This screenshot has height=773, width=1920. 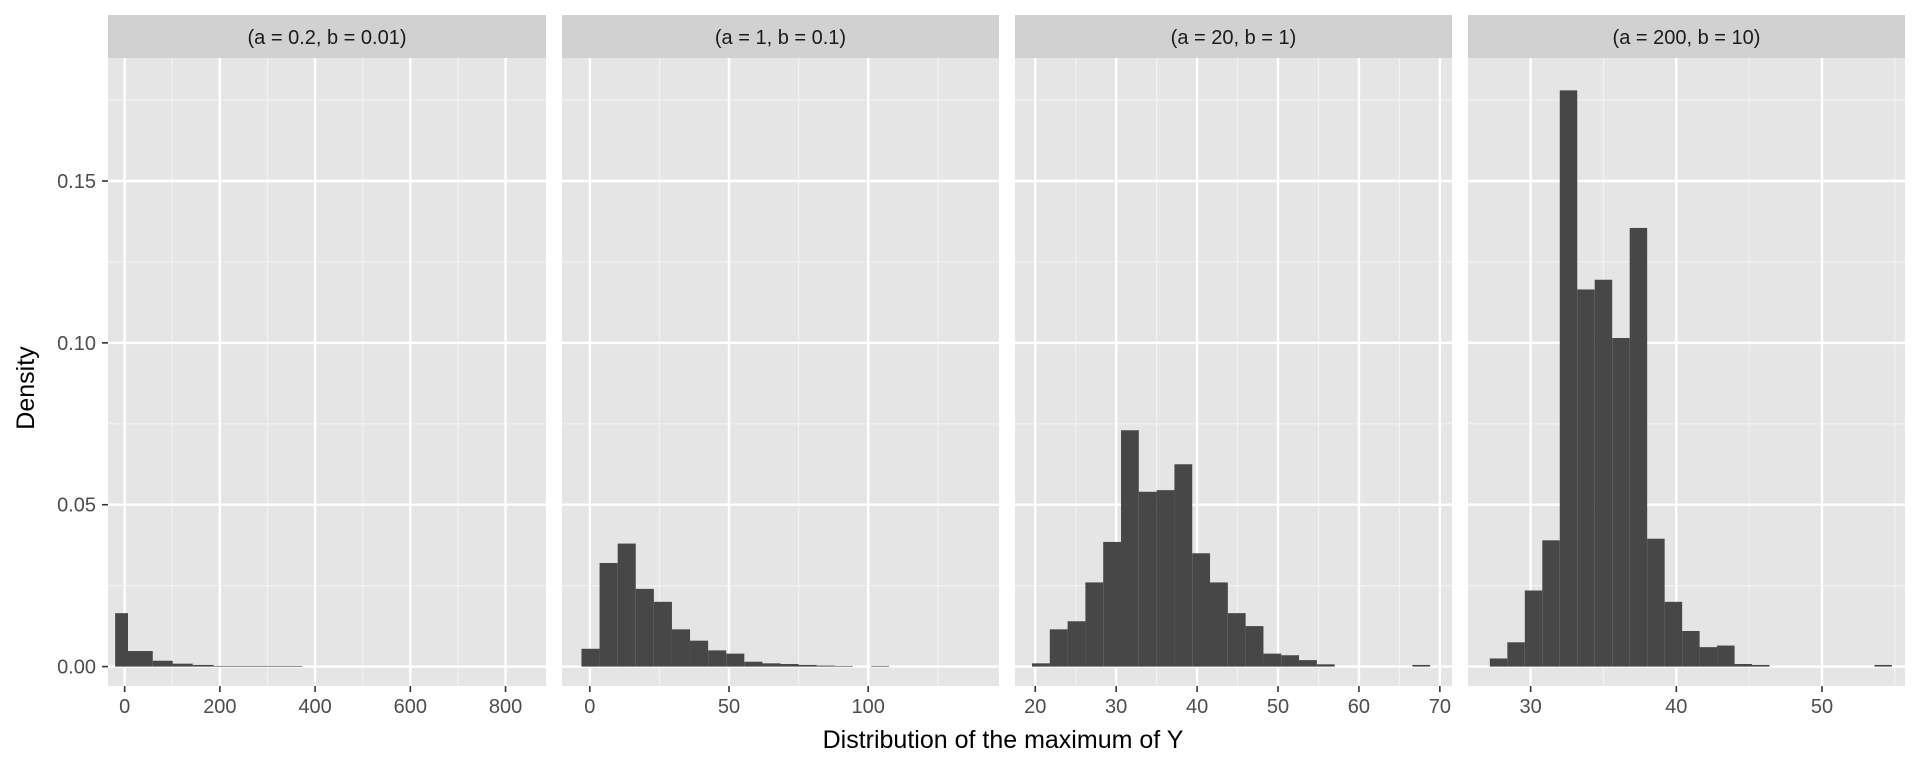 I want to click on x-axis-title: Distribution of the maximum of Y, so click(x=1003, y=740).